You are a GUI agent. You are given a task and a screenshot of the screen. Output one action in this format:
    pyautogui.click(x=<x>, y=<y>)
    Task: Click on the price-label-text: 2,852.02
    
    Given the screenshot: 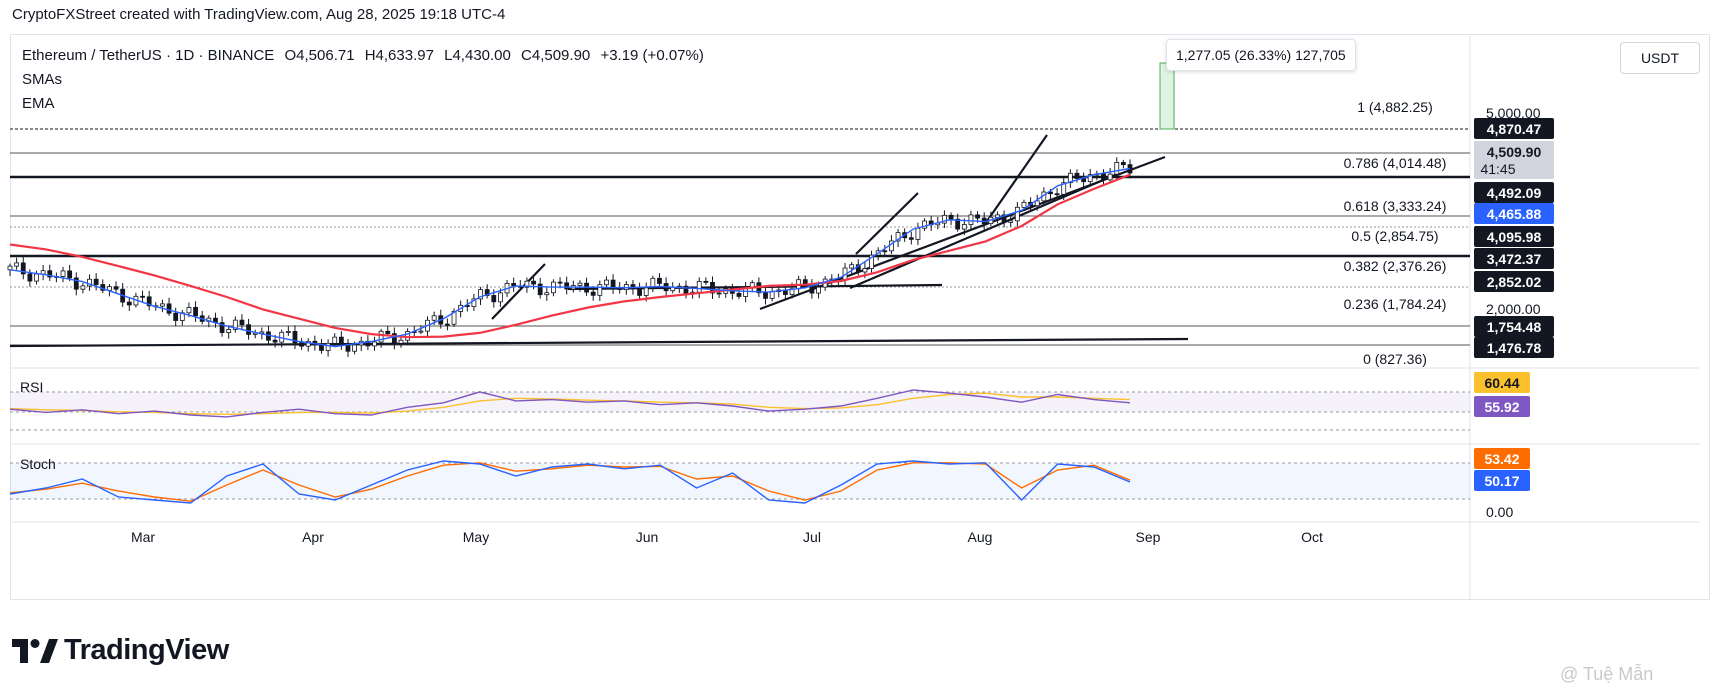 What is the action you would take?
    pyautogui.click(x=1514, y=282)
    